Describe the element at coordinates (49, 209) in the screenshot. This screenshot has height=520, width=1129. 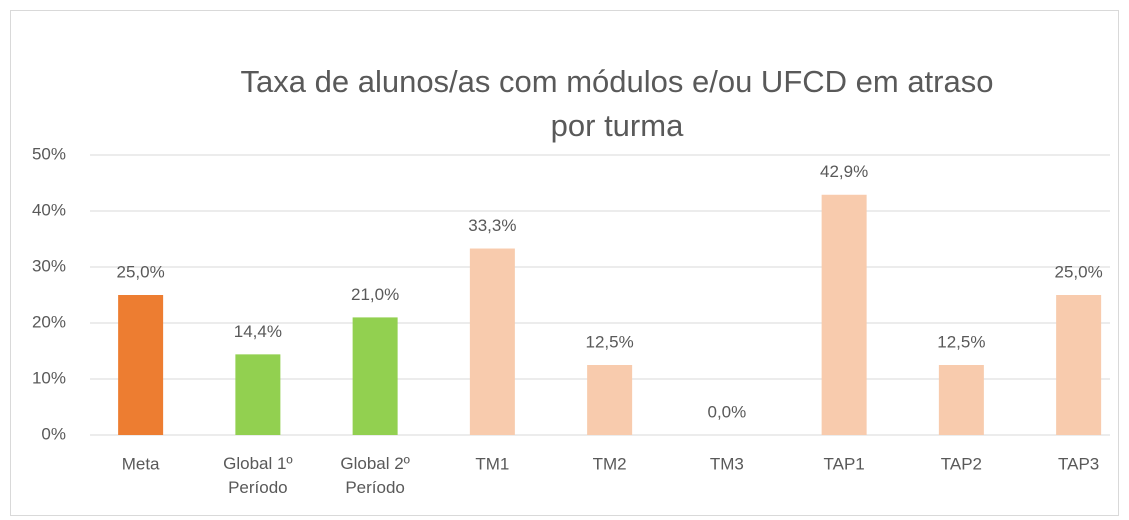
I see `y-tick-label: 40%` at that location.